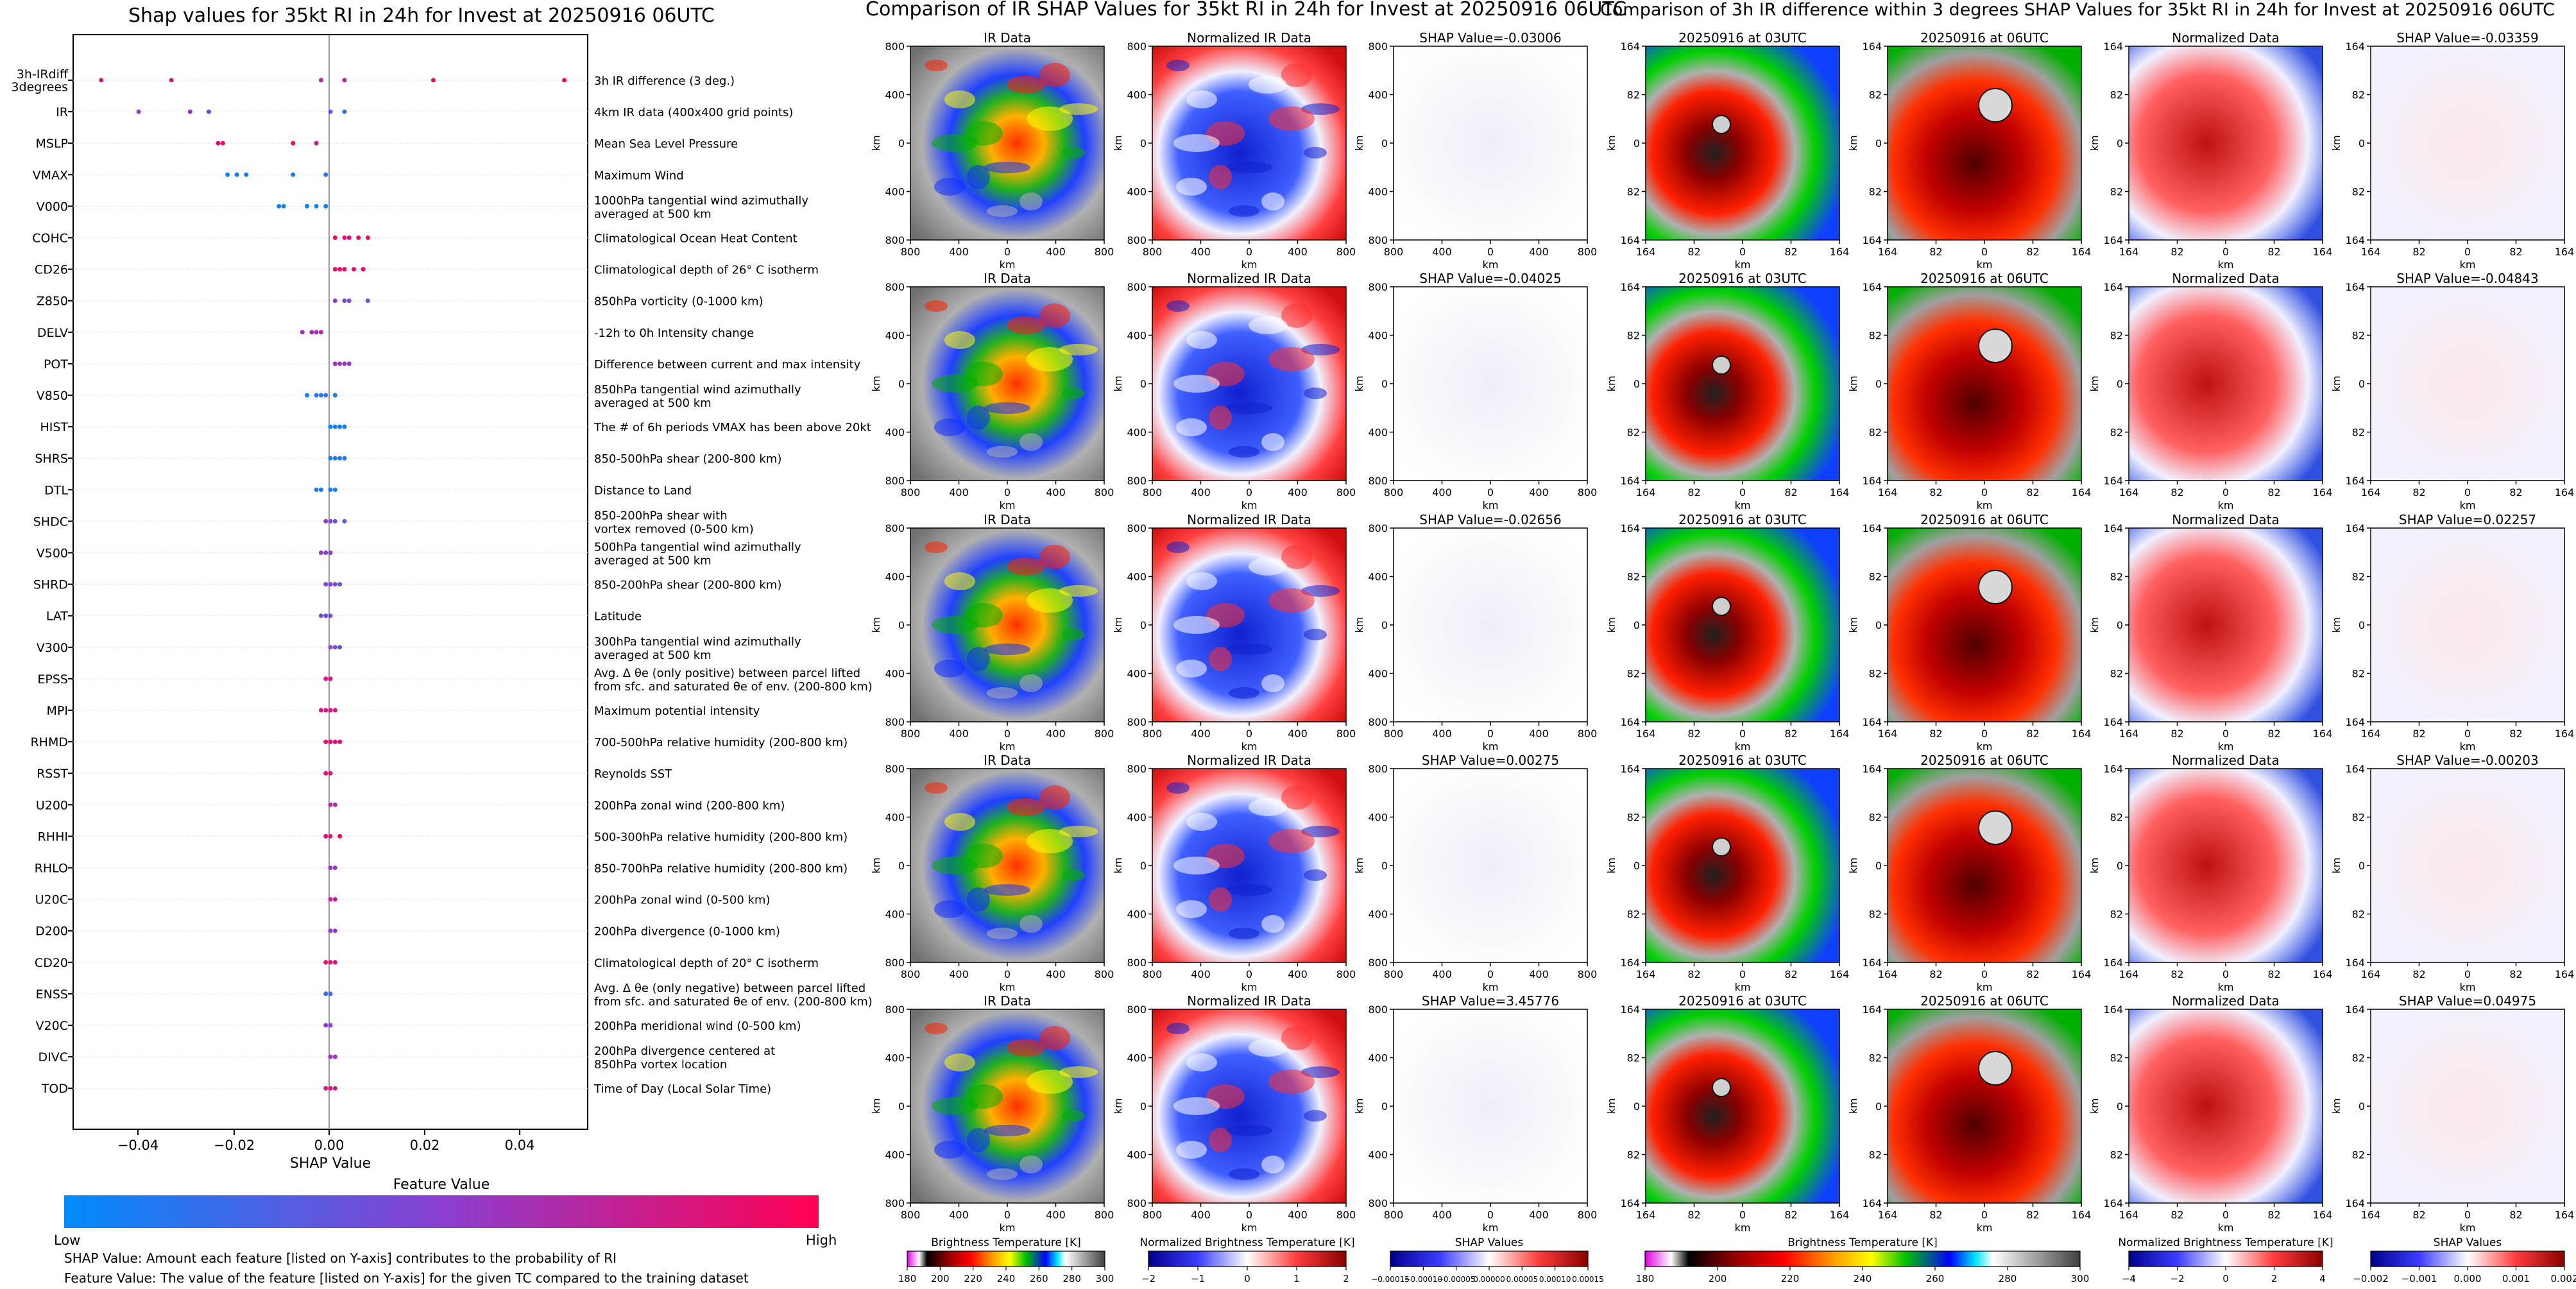  What do you see at coordinates (2225, 1242) in the screenshot?
I see `colorbar-label: Normalized Brightness Temperature [K]` at bounding box center [2225, 1242].